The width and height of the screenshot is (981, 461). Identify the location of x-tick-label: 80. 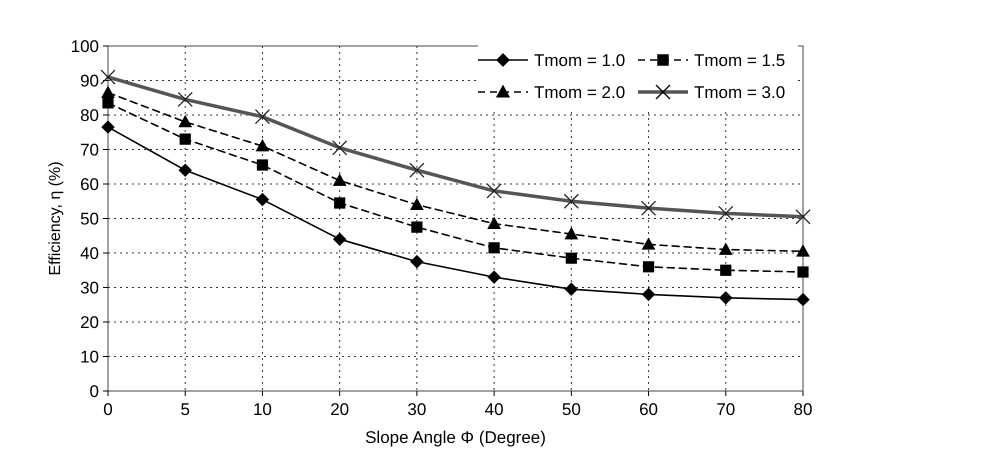
(803, 409).